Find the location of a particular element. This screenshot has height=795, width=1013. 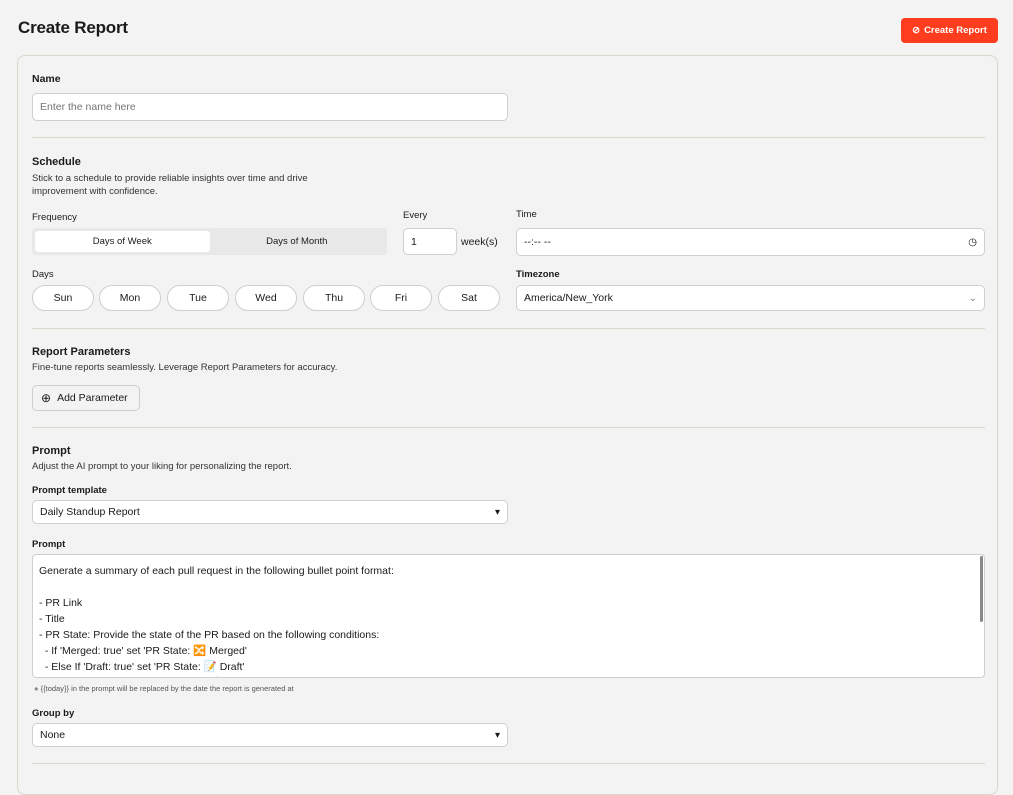

frequency-label: Frequency is located at coordinates (54, 217).